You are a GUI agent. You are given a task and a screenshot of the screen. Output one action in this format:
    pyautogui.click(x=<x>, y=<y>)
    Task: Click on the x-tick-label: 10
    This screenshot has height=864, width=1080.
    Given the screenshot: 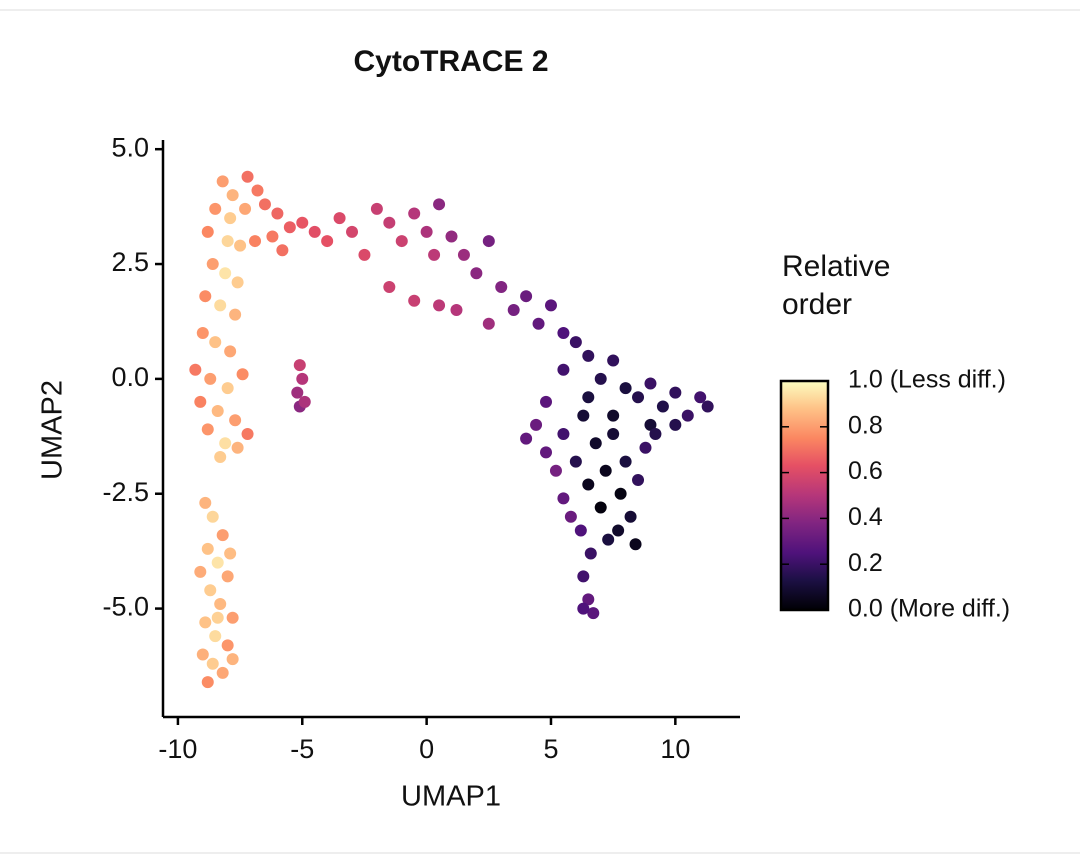 What is the action you would take?
    pyautogui.click(x=675, y=749)
    